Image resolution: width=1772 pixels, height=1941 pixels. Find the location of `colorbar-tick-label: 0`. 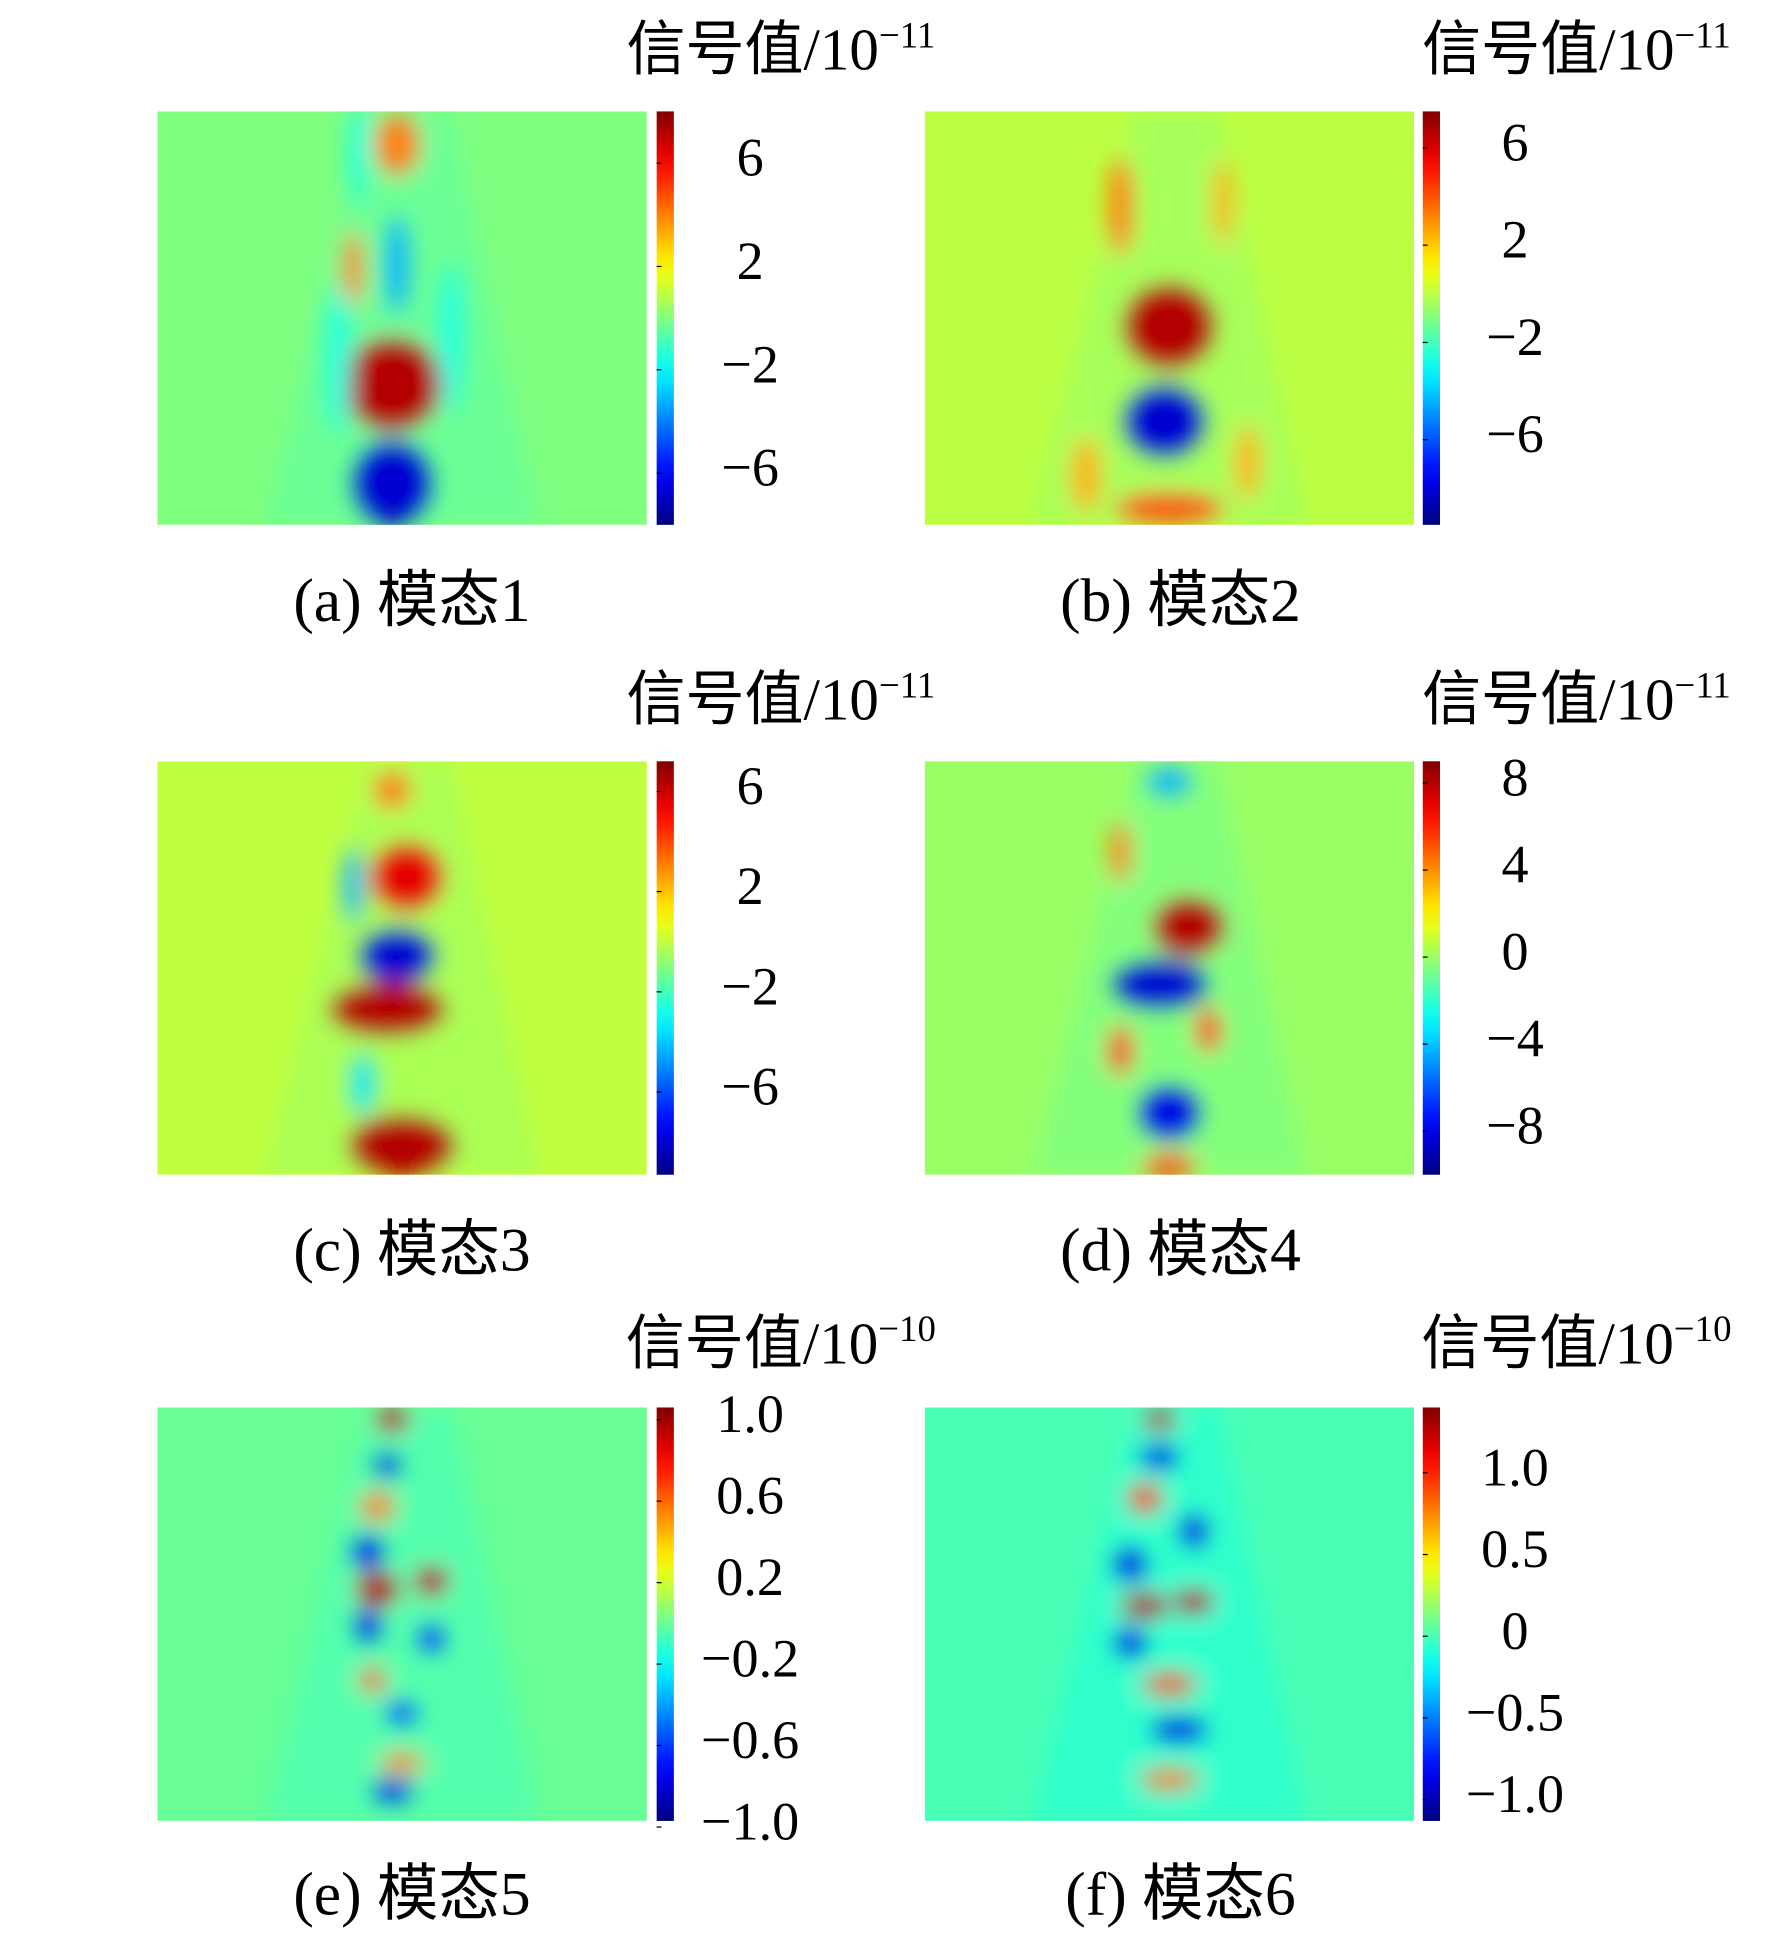

colorbar-tick-label: 0 is located at coordinates (1514, 951).